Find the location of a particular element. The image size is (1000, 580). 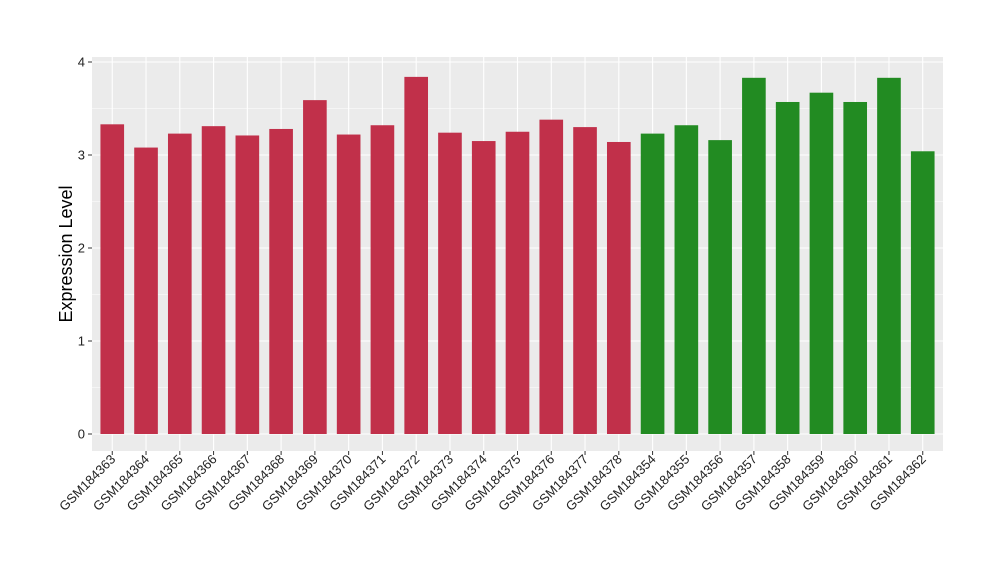

y-tick-label: 4 is located at coordinates (81, 62).